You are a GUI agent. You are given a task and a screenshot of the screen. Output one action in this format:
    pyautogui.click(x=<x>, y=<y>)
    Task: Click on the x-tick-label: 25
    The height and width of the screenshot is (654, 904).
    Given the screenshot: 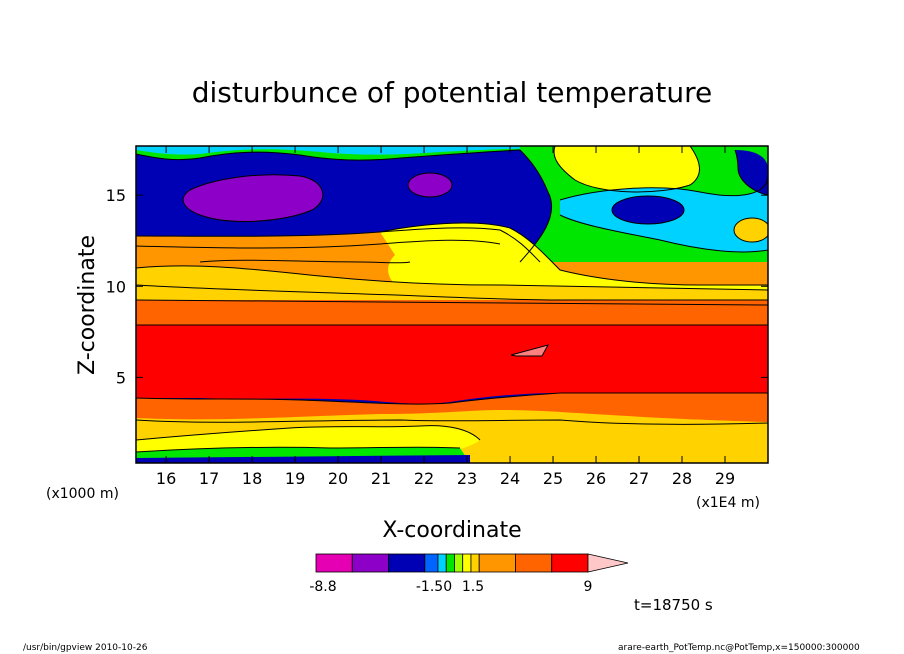 What is the action you would take?
    pyautogui.click(x=553, y=478)
    